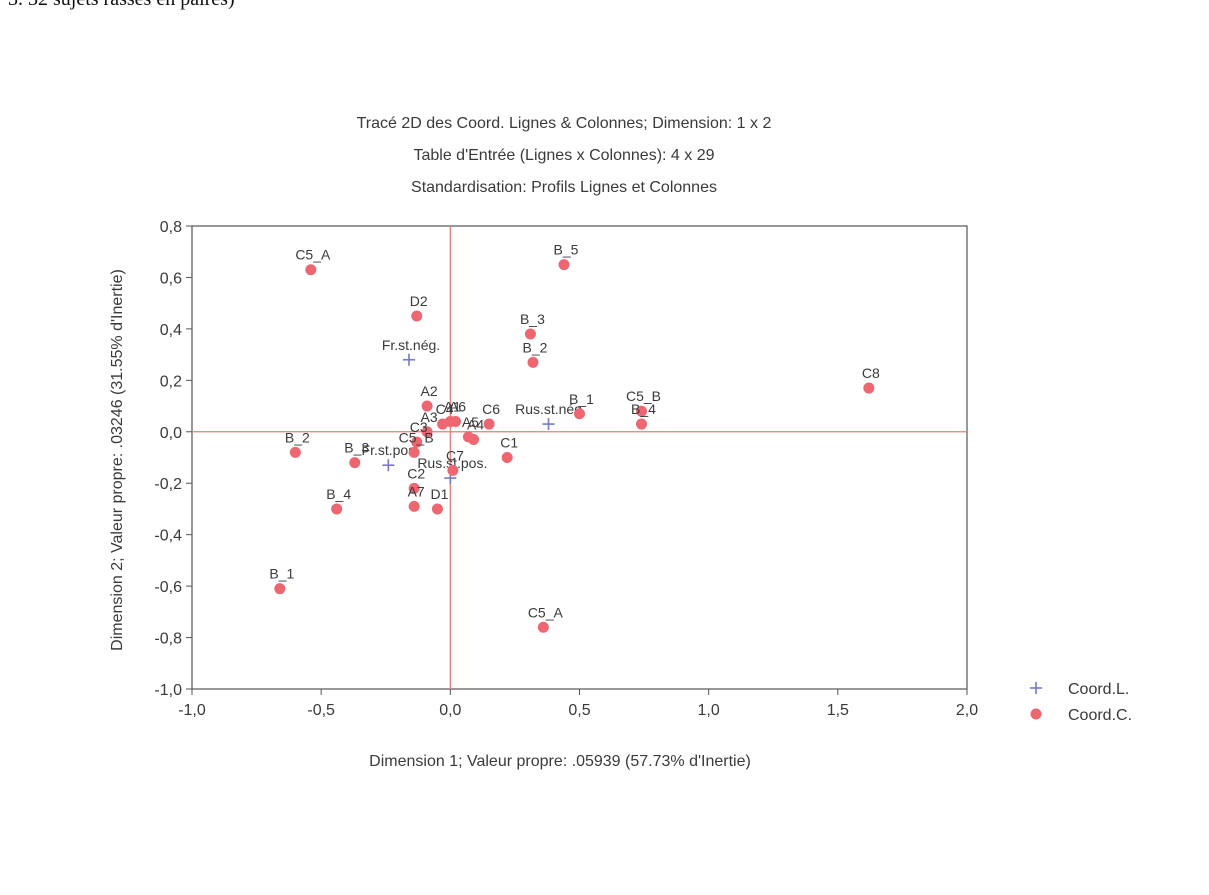 This screenshot has width=1209, height=895. I want to click on point-label: A7, so click(416, 491).